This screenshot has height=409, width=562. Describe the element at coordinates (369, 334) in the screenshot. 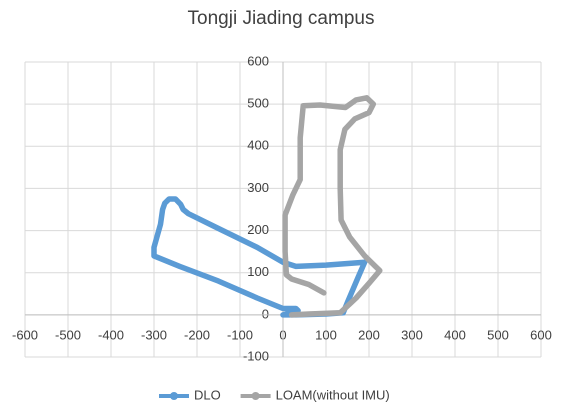

I see `x-tick-label: 200` at that location.